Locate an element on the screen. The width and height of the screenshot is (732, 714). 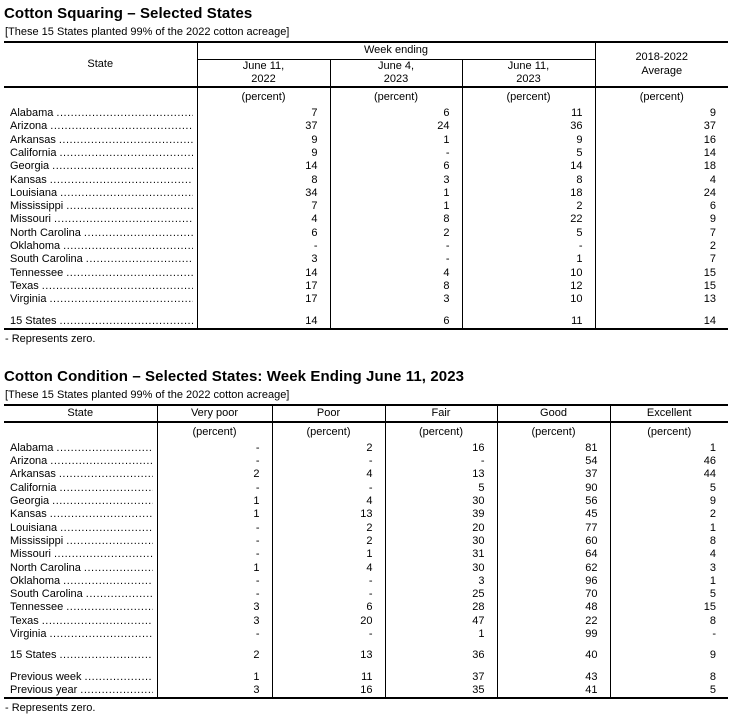
state-label: Arkansas is located at coordinates (33, 139).